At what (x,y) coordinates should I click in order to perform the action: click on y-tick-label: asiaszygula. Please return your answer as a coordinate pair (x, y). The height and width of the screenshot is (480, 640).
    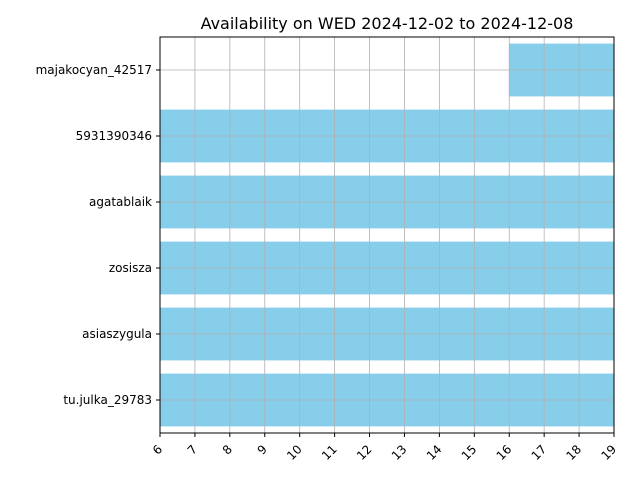
    Looking at the image, I should click on (117, 334).